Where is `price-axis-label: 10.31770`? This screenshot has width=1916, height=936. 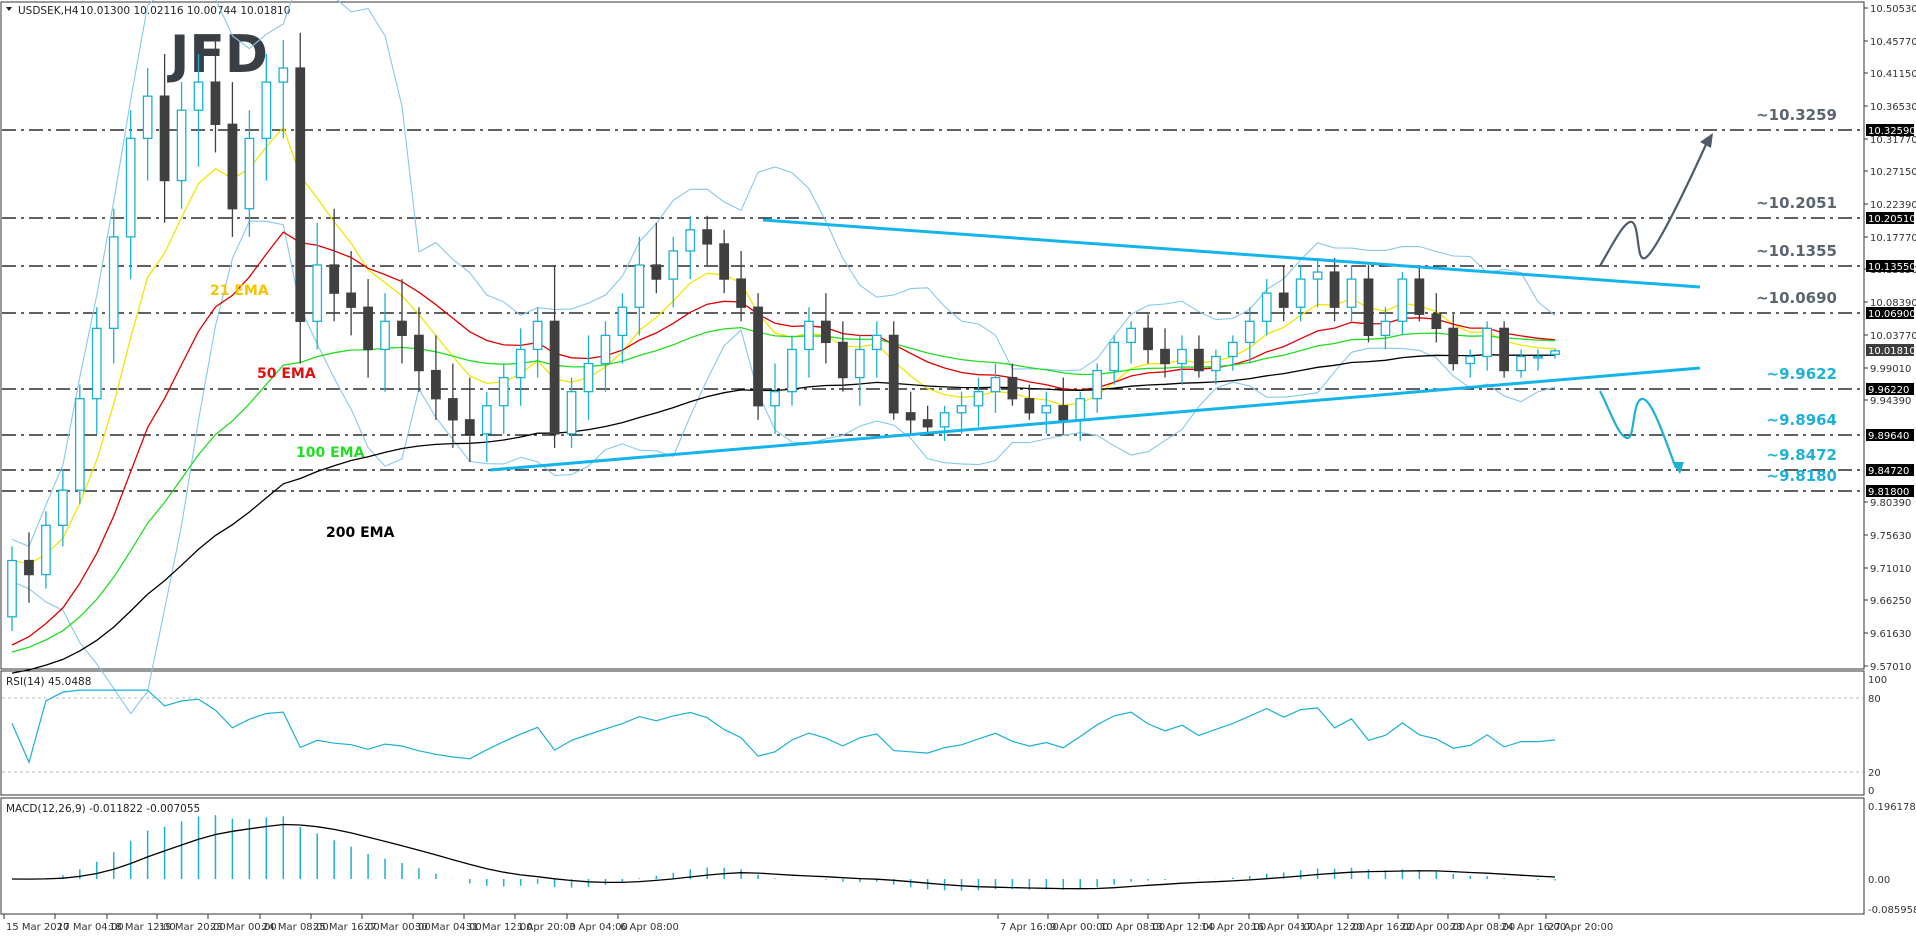 price-axis-label: 10.31770 is located at coordinates (1893, 140).